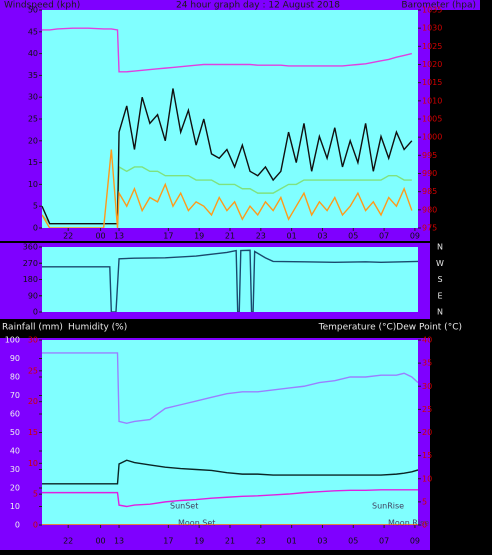 This screenshot has height=555, width=492. Describe the element at coordinates (429, 155) in the screenshot. I see `y2-tick-label: 995` at that location.